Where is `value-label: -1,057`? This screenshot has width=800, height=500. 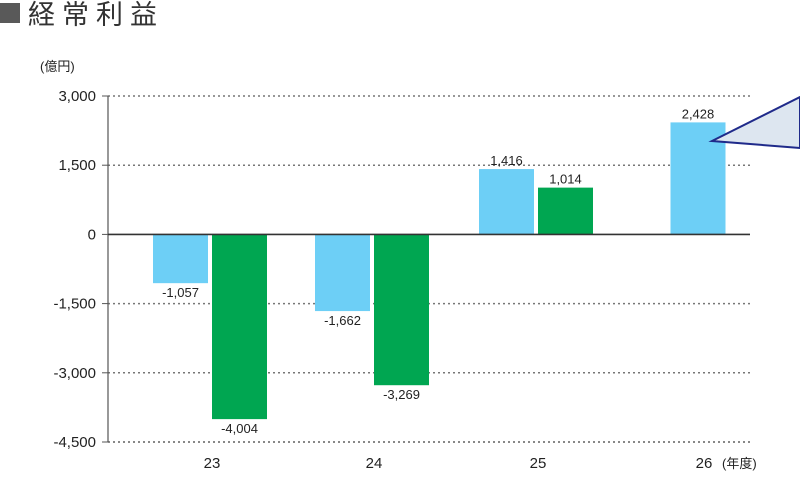
value-label: -1,057 is located at coordinates (180, 292).